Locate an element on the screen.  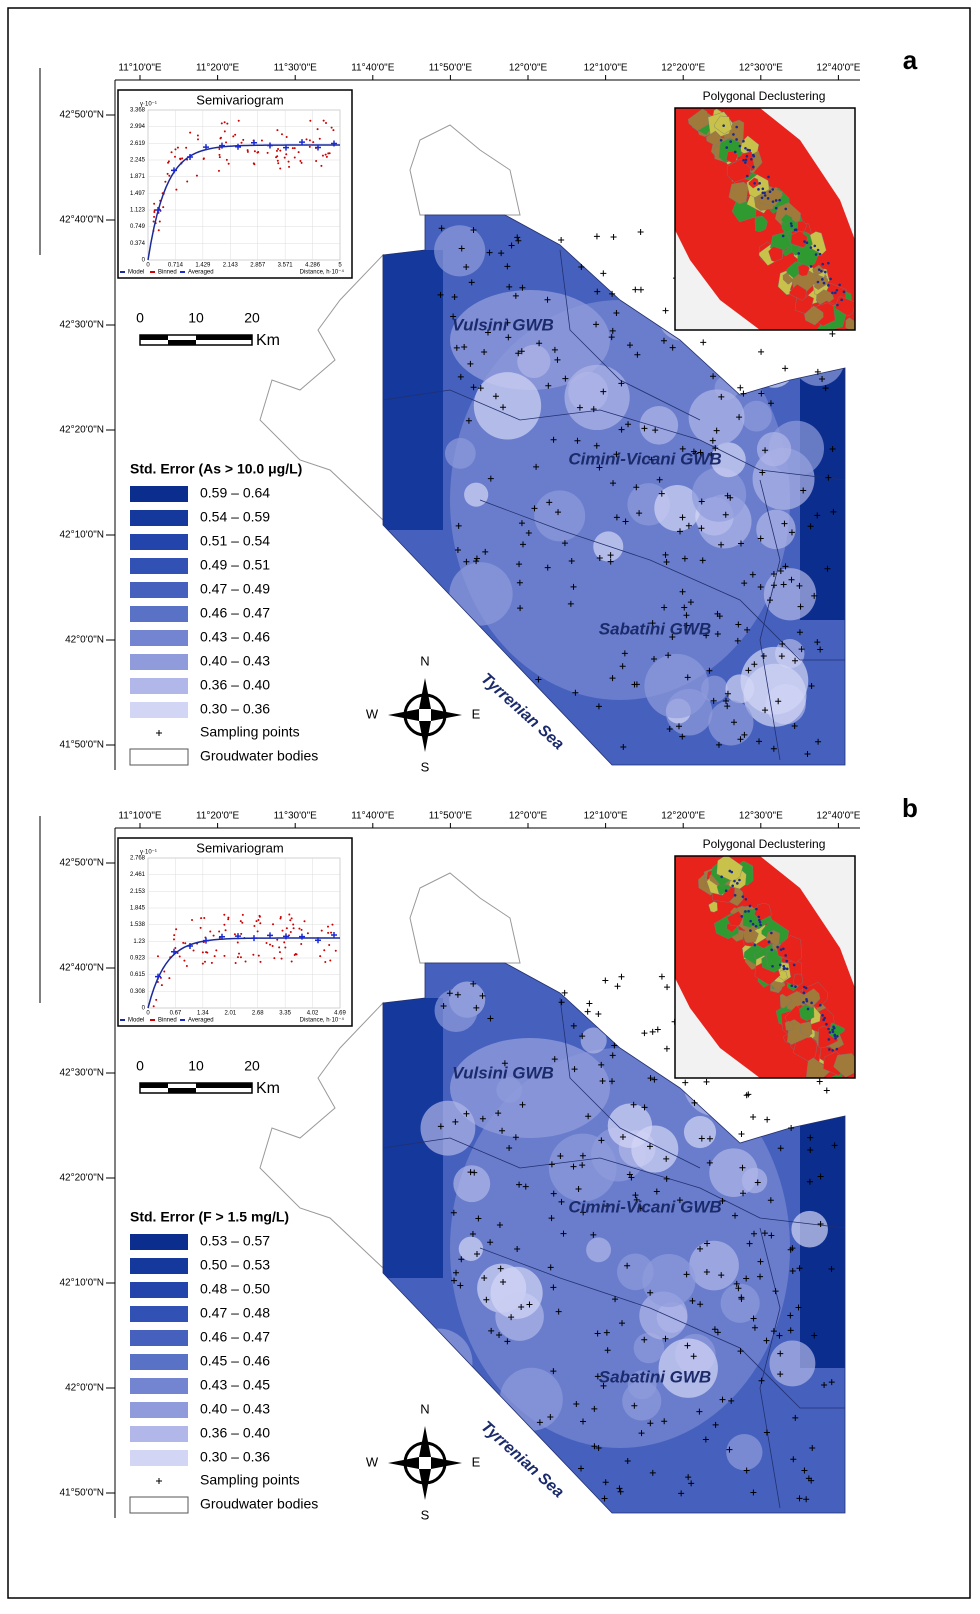
legend-label: 0.47 – 0.48 is located at coordinates (235, 1313).